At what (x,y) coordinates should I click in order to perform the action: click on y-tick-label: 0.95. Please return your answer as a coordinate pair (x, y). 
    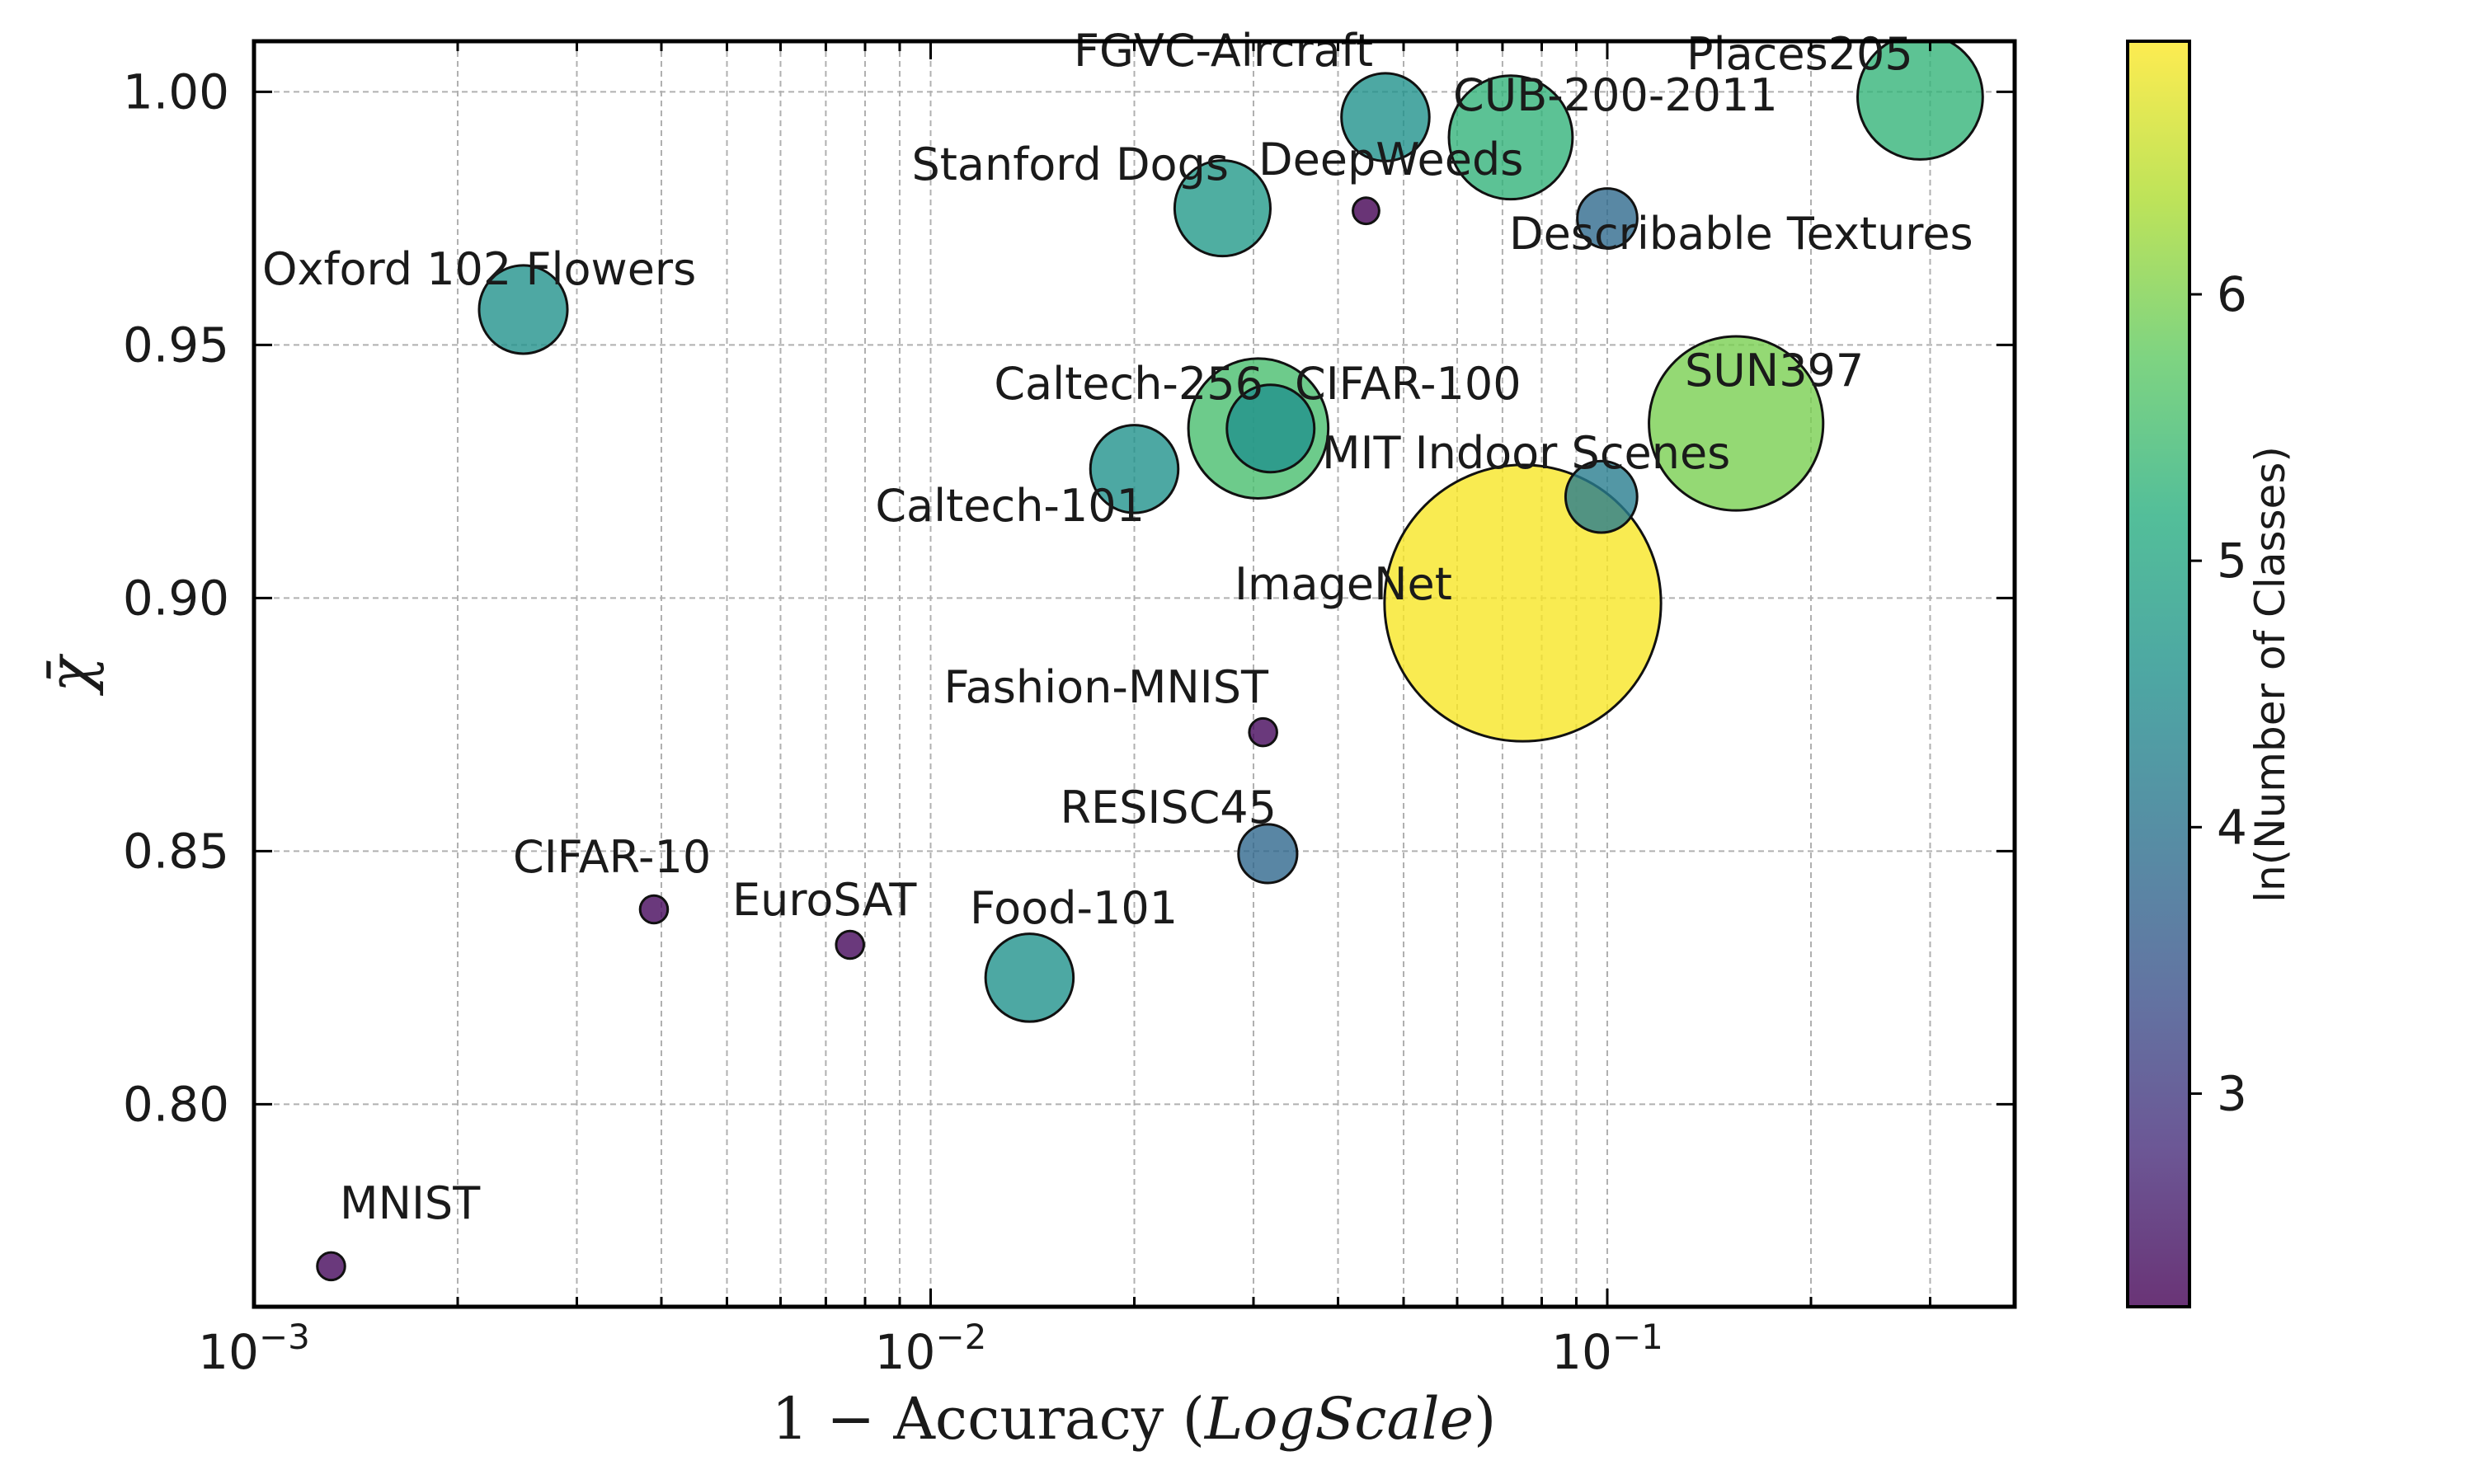
    Looking at the image, I should click on (176, 345).